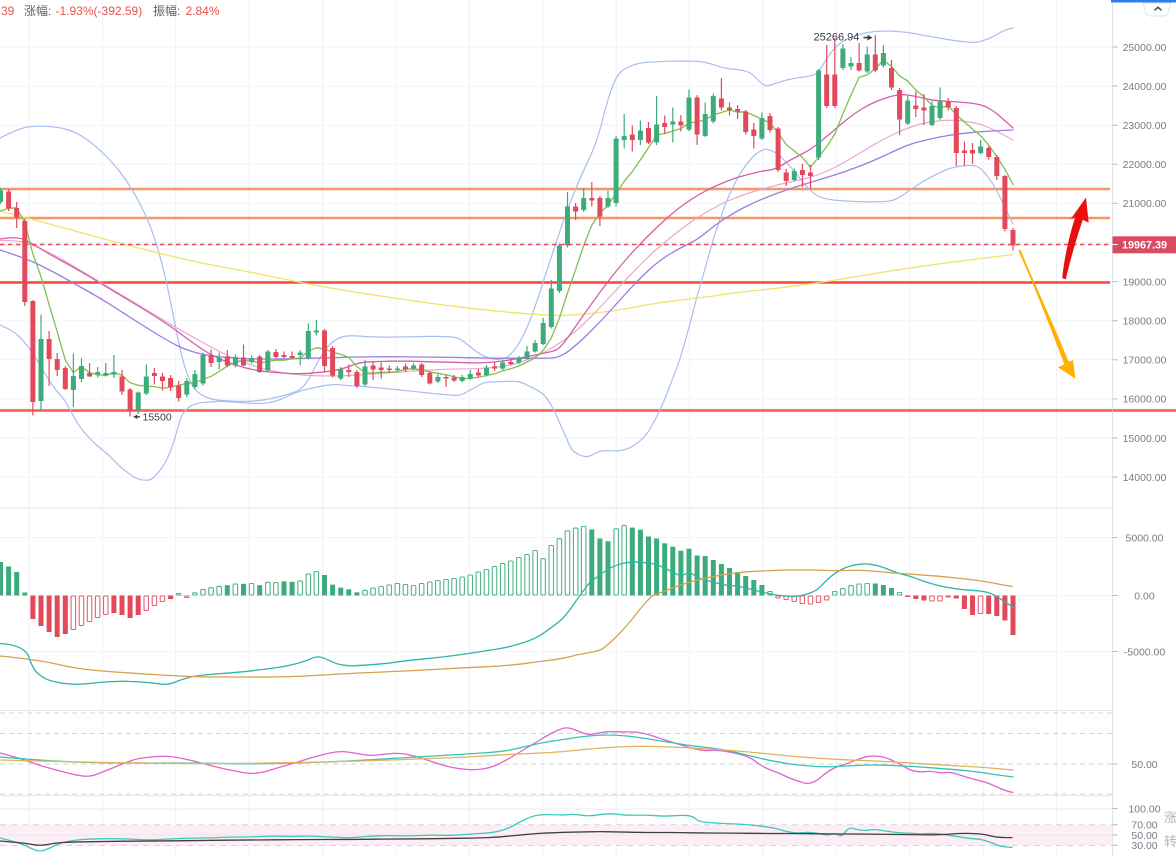 This screenshot has width=1176, height=856. Describe the element at coordinates (1145, 361) in the screenshot. I see `svg-text: 17000.00` at that location.